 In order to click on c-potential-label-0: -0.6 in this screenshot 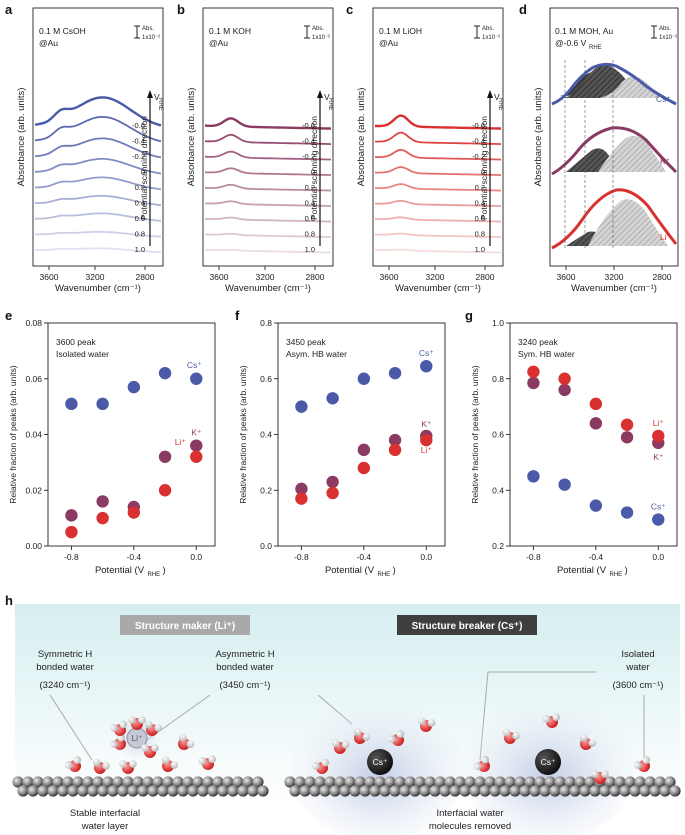, I will do `click(478, 125)`.